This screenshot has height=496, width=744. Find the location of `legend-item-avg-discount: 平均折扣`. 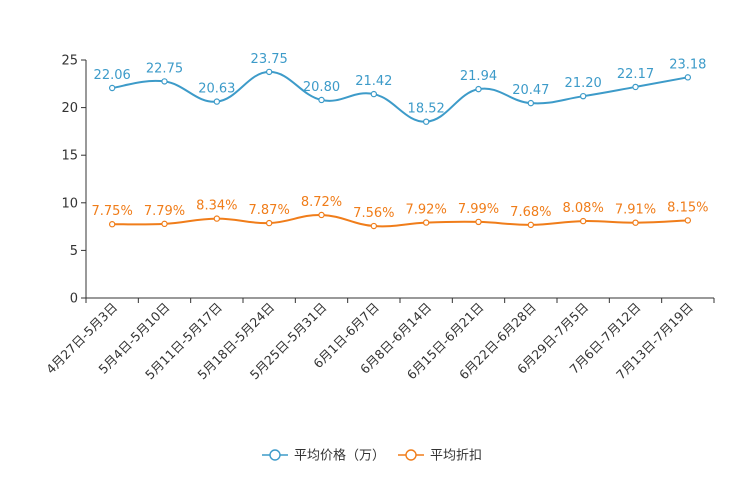

legend-item-avg-discount: 平均折扣 is located at coordinates (440, 456).